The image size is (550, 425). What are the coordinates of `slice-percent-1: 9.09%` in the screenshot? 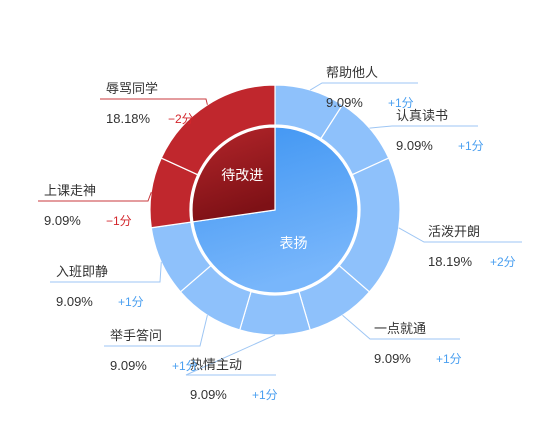 It's located at (414, 145).